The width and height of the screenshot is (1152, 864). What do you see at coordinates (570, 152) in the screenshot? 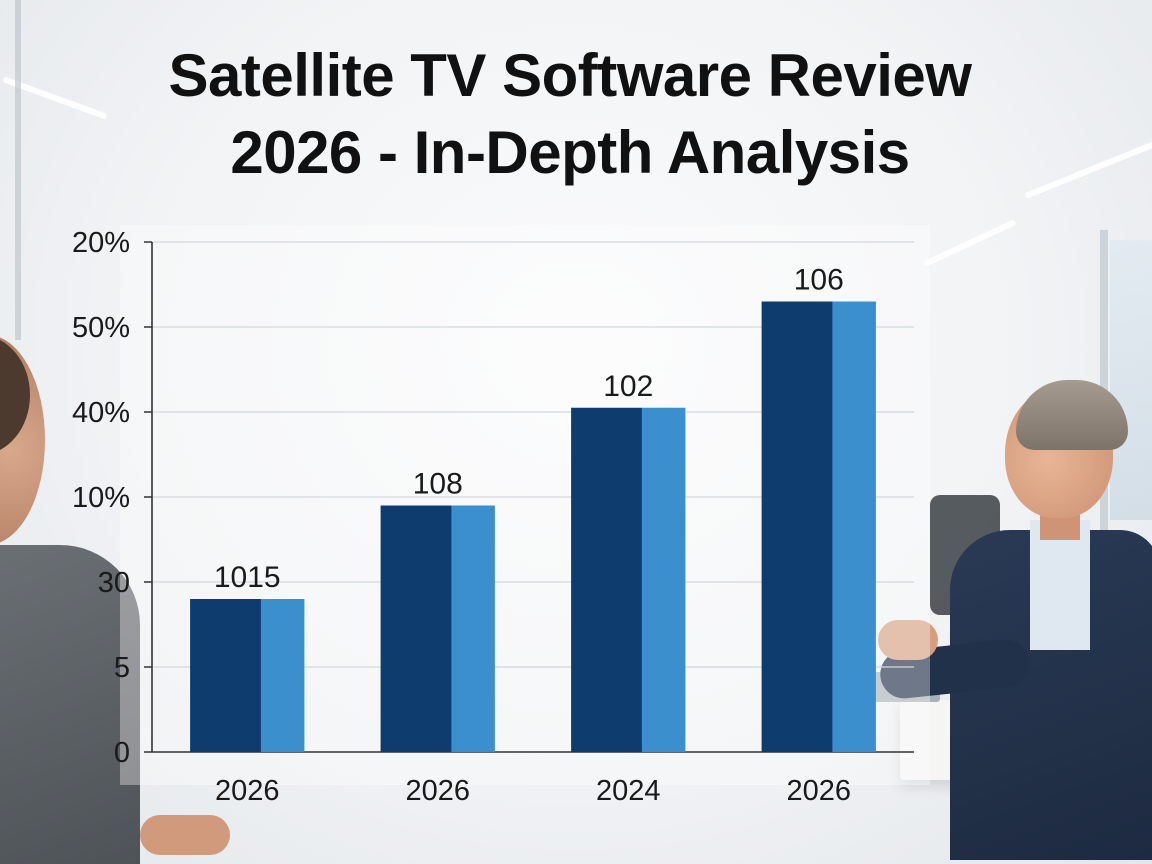
I see `chart-title-line-2: 2026 - In-Depth Analysis` at bounding box center [570, 152].